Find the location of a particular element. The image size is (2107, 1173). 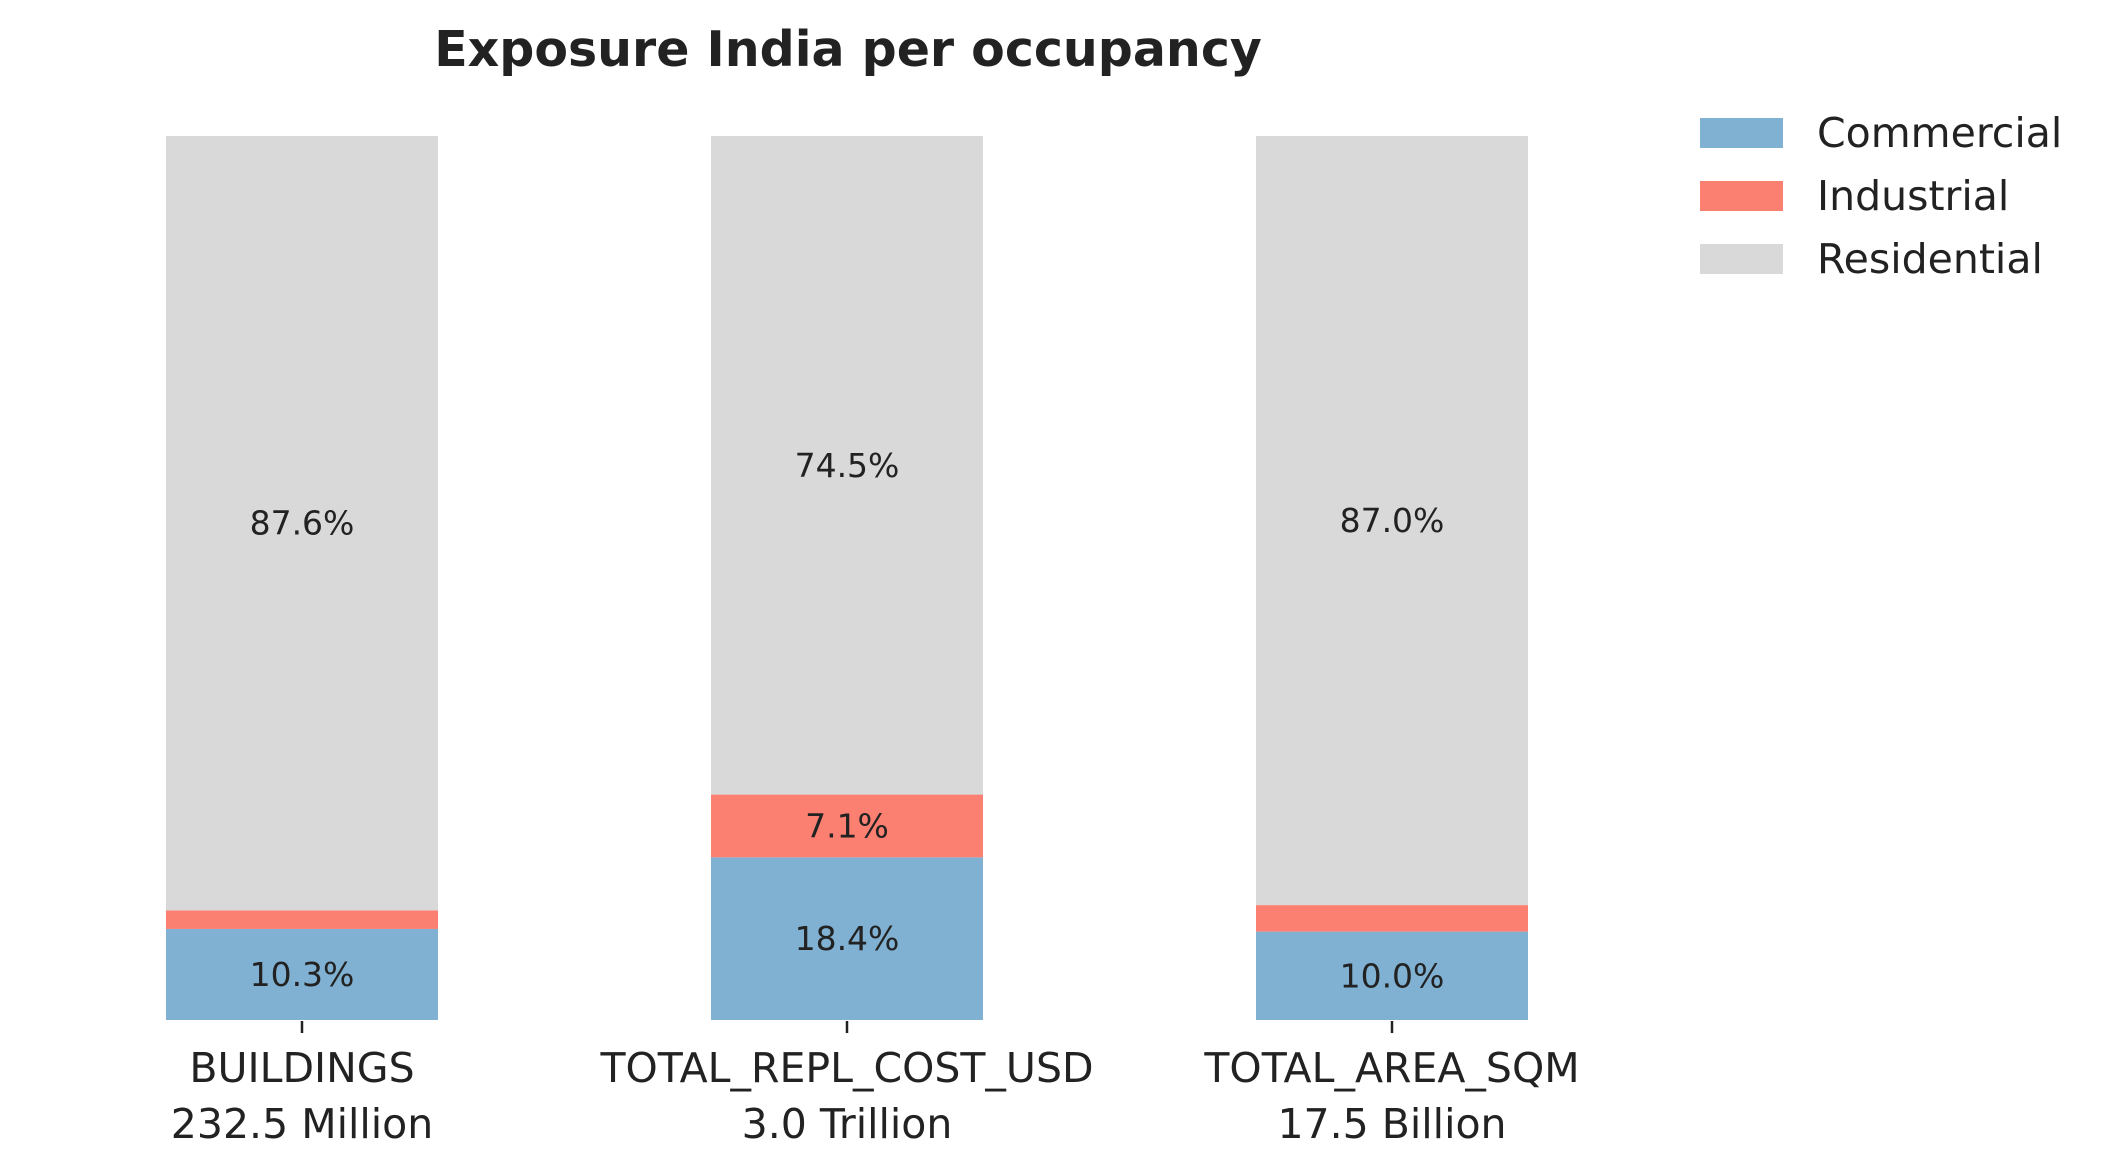

bar-total-area-sqm-commercial is located at coordinates (1392, 975).